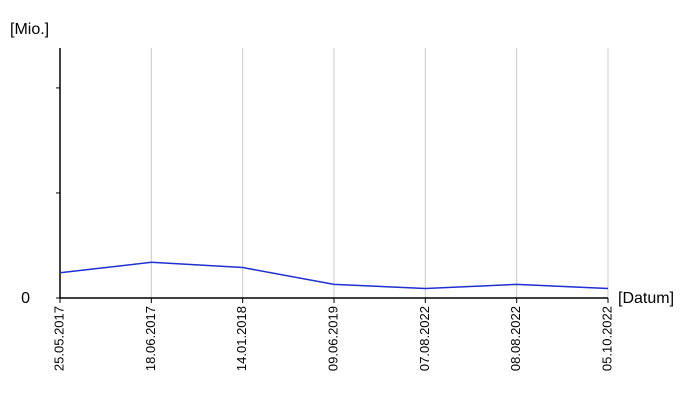 The width and height of the screenshot is (700, 405). I want to click on x-tick-label: 08.08.2022, so click(515, 338).